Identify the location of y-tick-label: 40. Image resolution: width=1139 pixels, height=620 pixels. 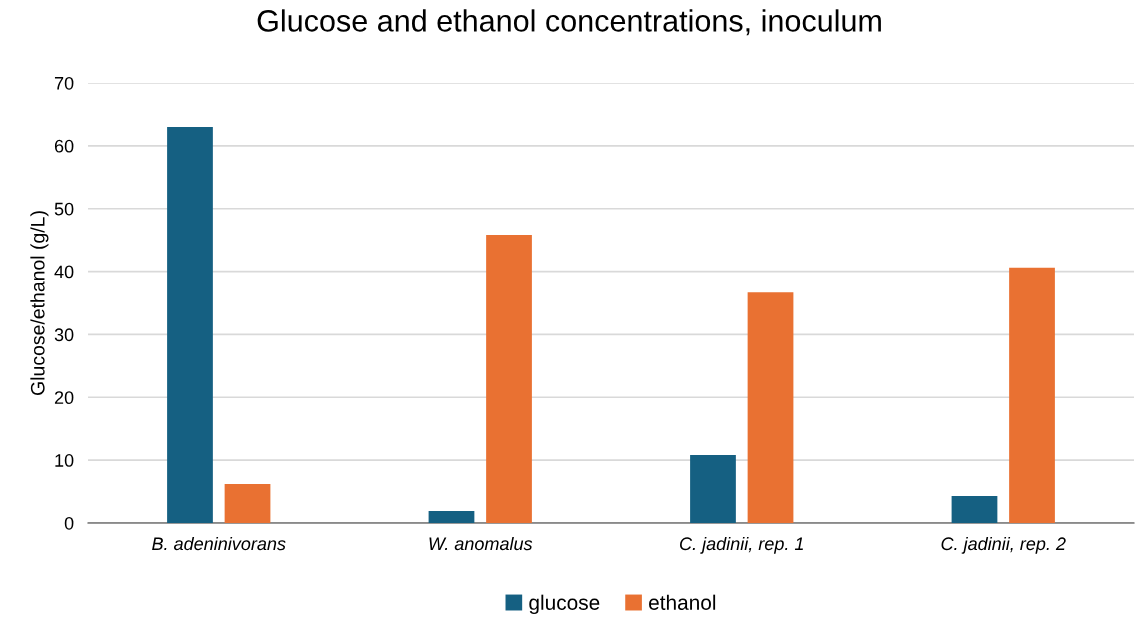
(64, 272).